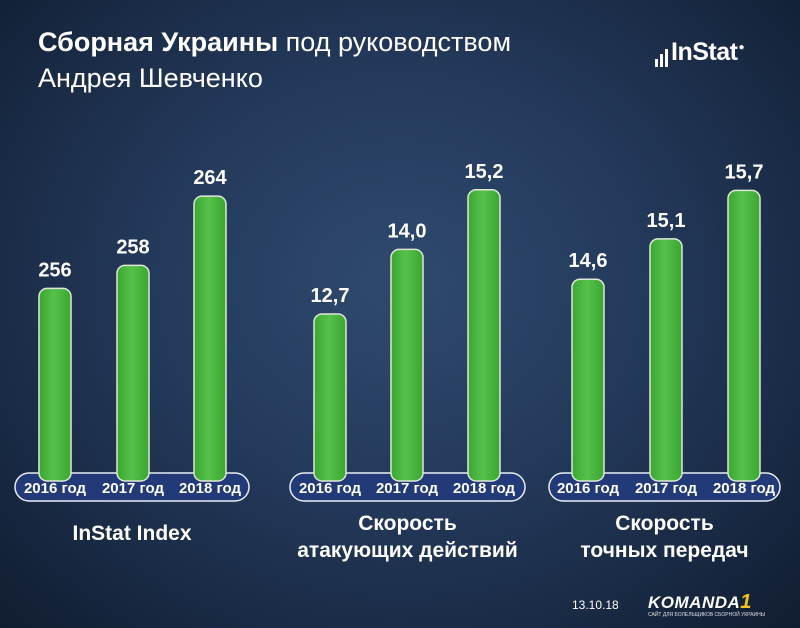 Image resolution: width=800 pixels, height=628 pixels. Describe the element at coordinates (704, 52) in the screenshot. I see `instat-logo-text: InStat` at that location.